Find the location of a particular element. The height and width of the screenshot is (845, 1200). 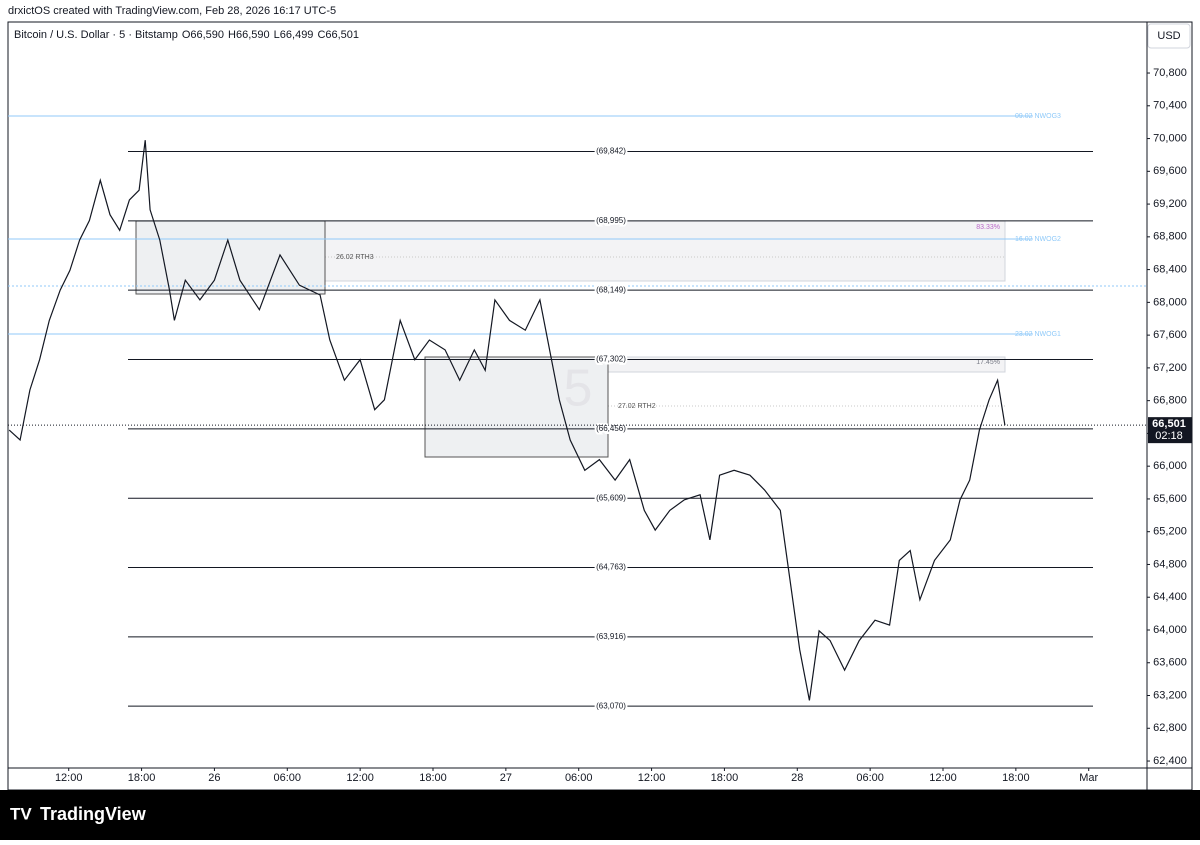

ohlc-value: 66,499 is located at coordinates (297, 35).